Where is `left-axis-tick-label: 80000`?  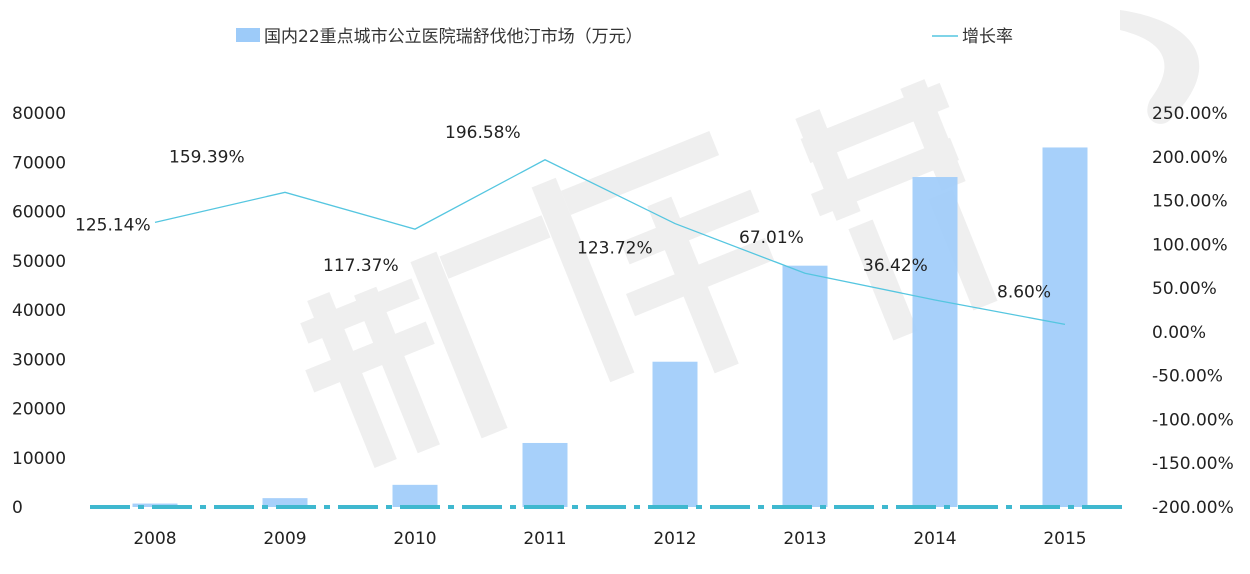 left-axis-tick-label: 80000 is located at coordinates (39, 114).